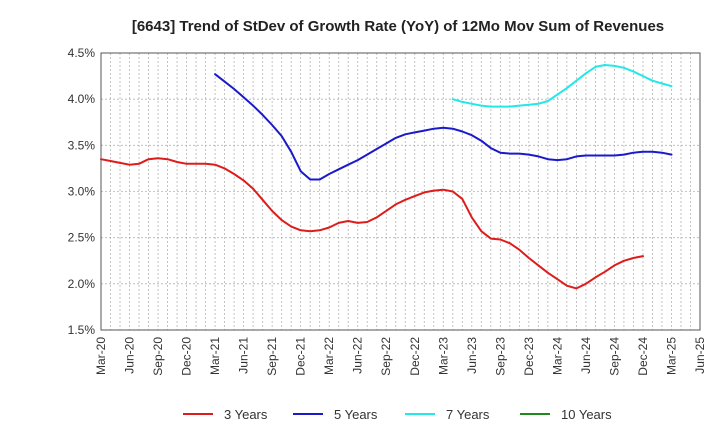  I want to click on y-axis-ticks: 1.5% 2.0% 2.5% 3.0% 3.5% 4.0% 4.5%, so click(82, 191).